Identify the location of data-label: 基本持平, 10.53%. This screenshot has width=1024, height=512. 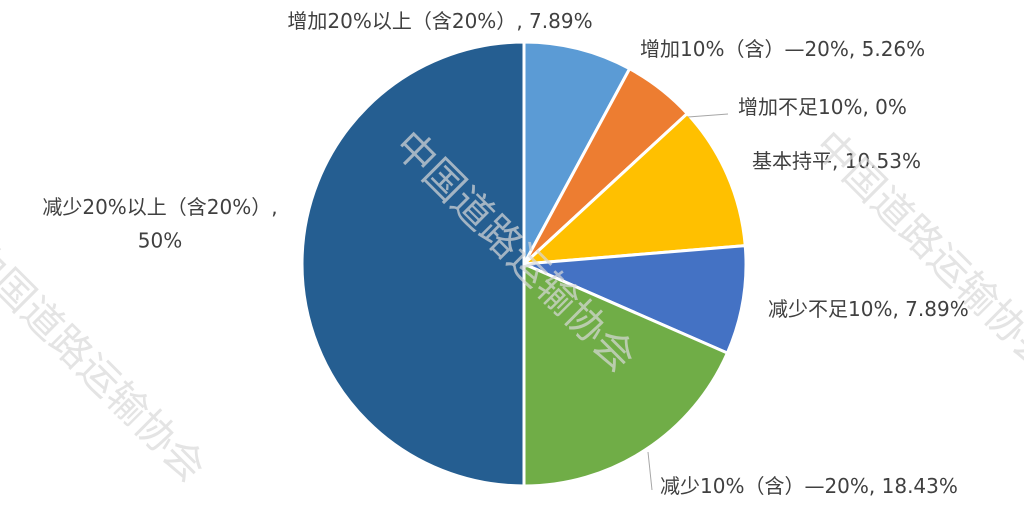
(836, 161).